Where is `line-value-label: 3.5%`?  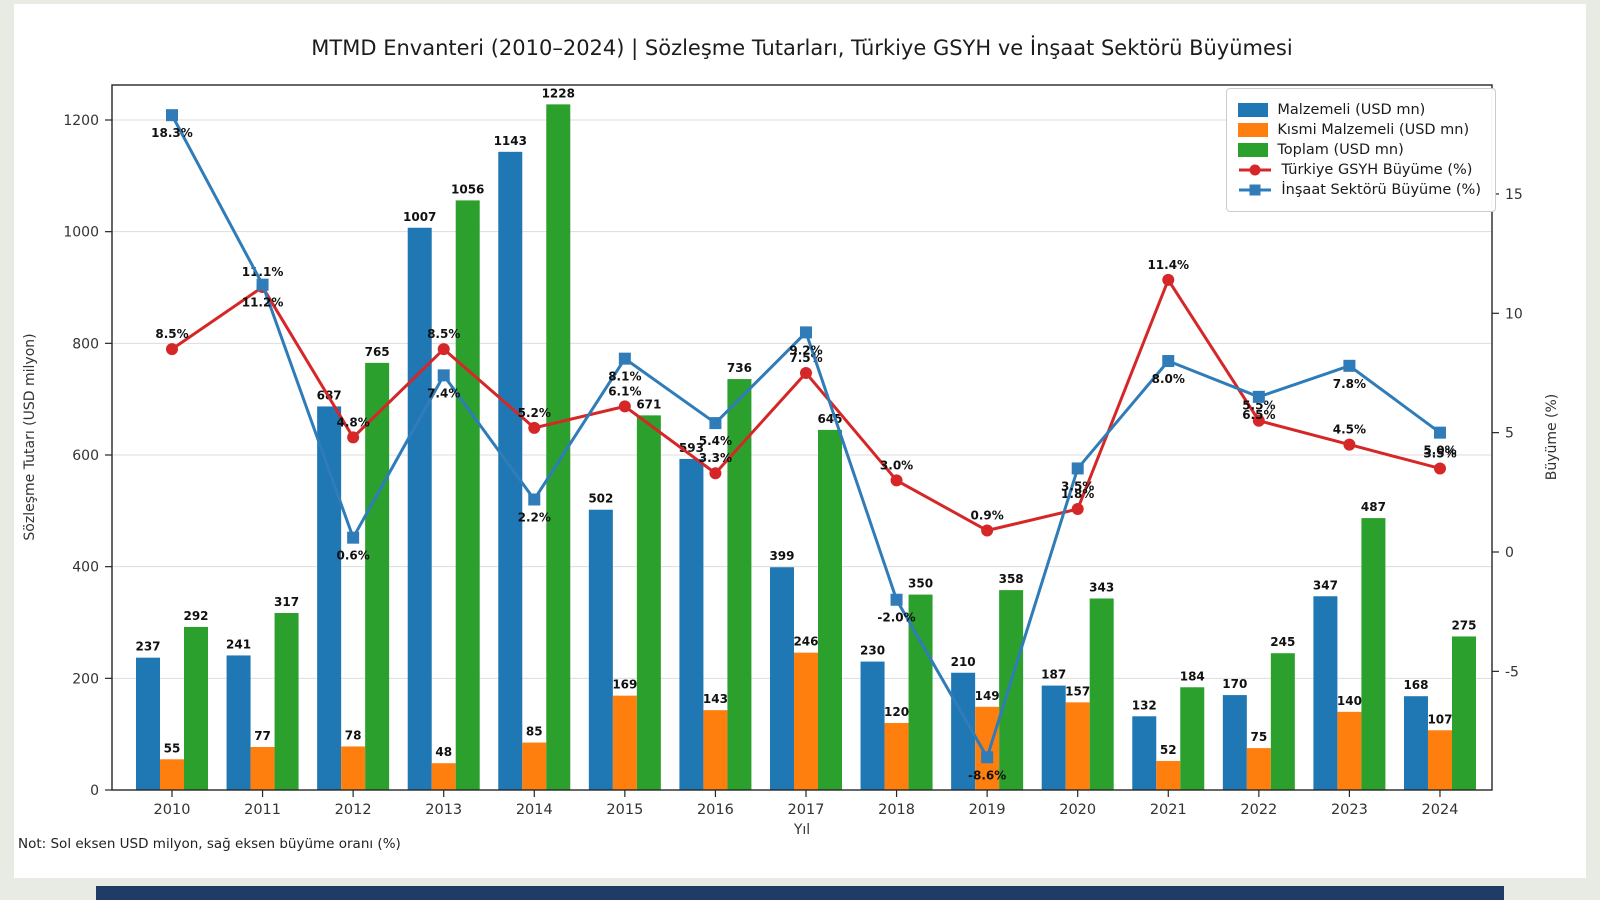
line-value-label: 3.5% is located at coordinates (1439, 453).